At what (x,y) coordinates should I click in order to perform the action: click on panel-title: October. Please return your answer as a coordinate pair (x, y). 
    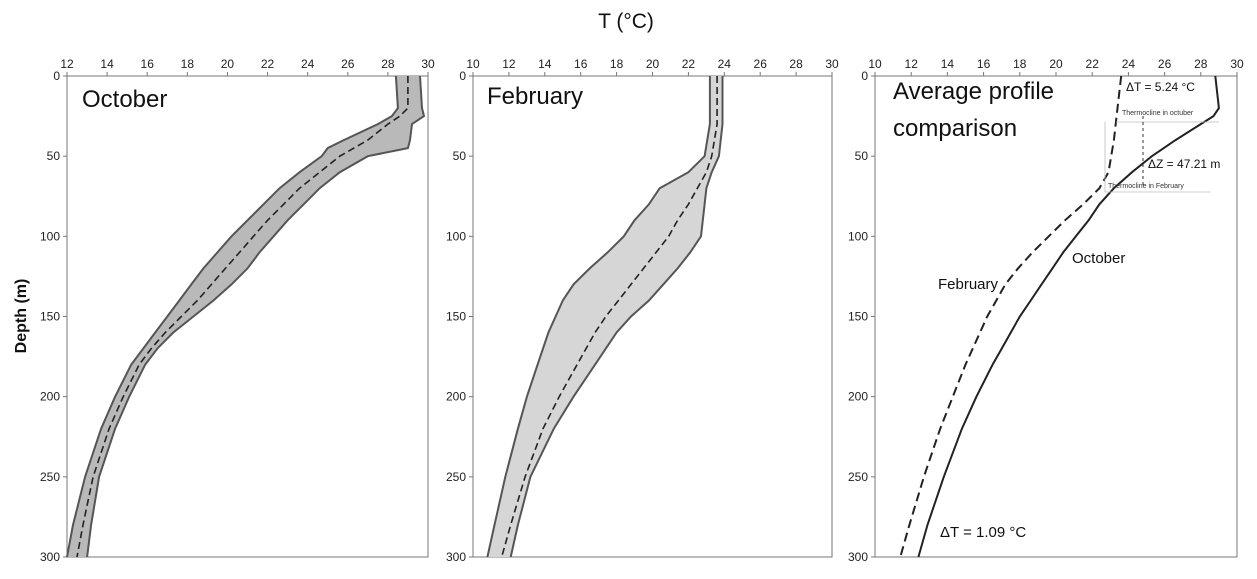
    Looking at the image, I should click on (124, 99).